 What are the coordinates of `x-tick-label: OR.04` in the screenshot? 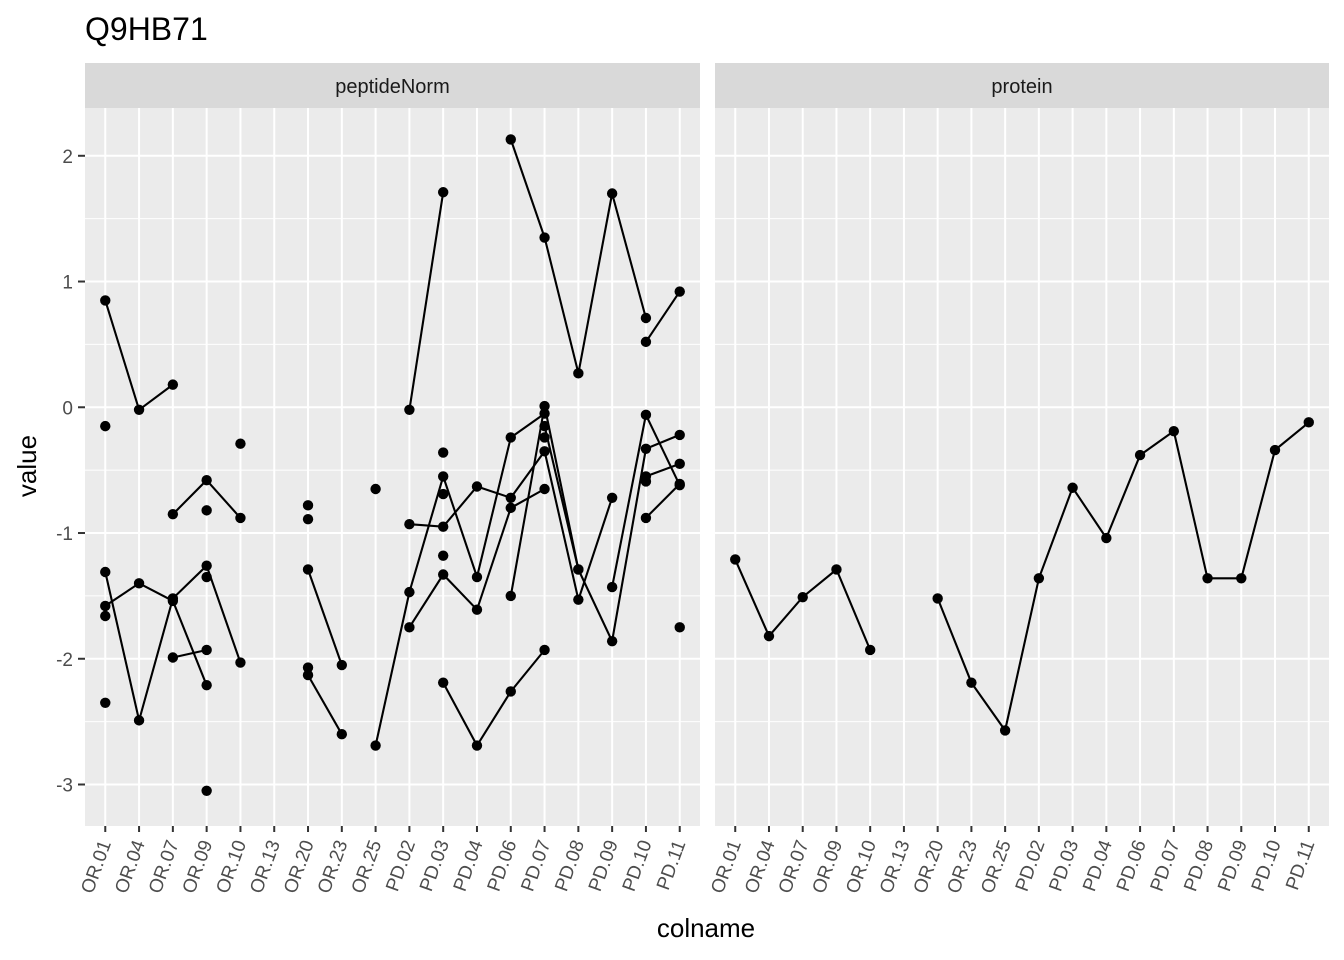 It's located at (130, 866).